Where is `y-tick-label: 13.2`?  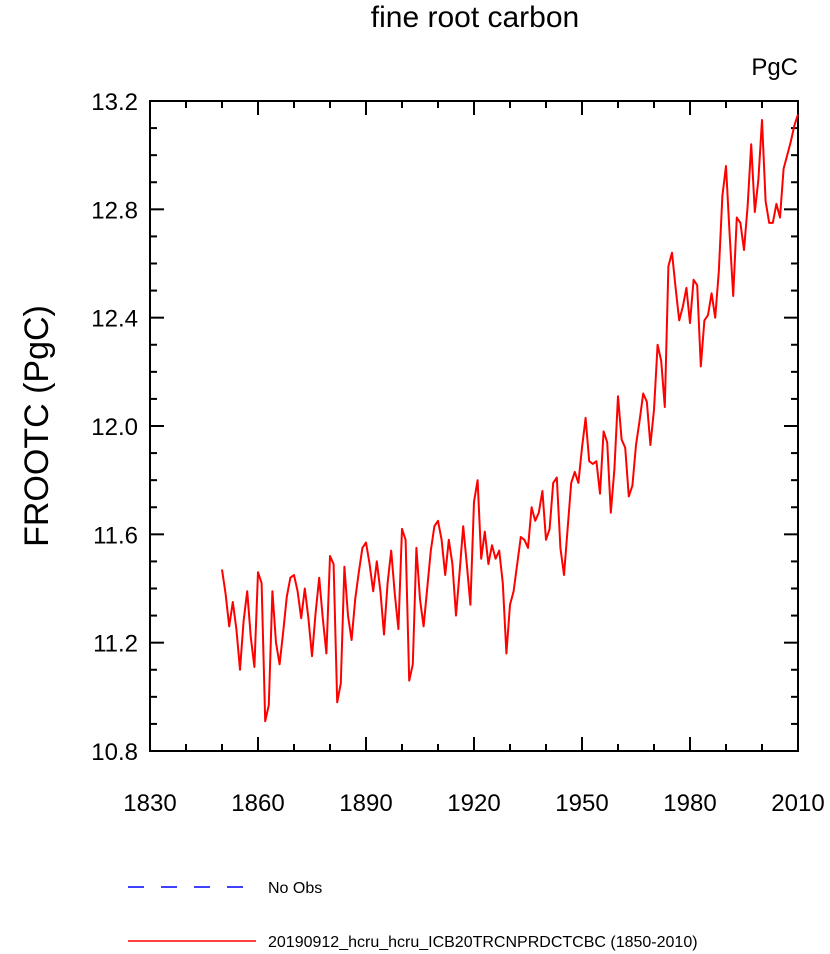 y-tick-label: 13.2 is located at coordinates (114, 102).